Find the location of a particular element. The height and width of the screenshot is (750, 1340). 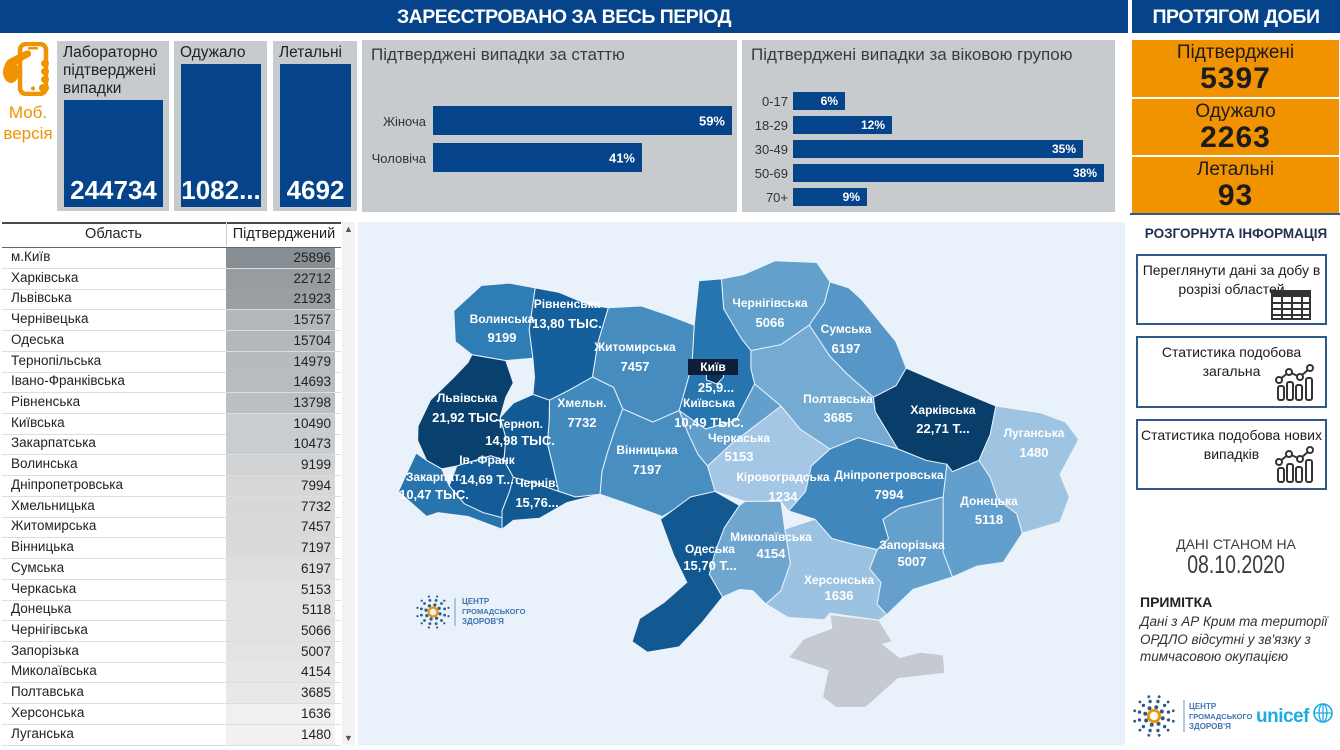

svg-text: Луганська is located at coordinates (1034, 433).